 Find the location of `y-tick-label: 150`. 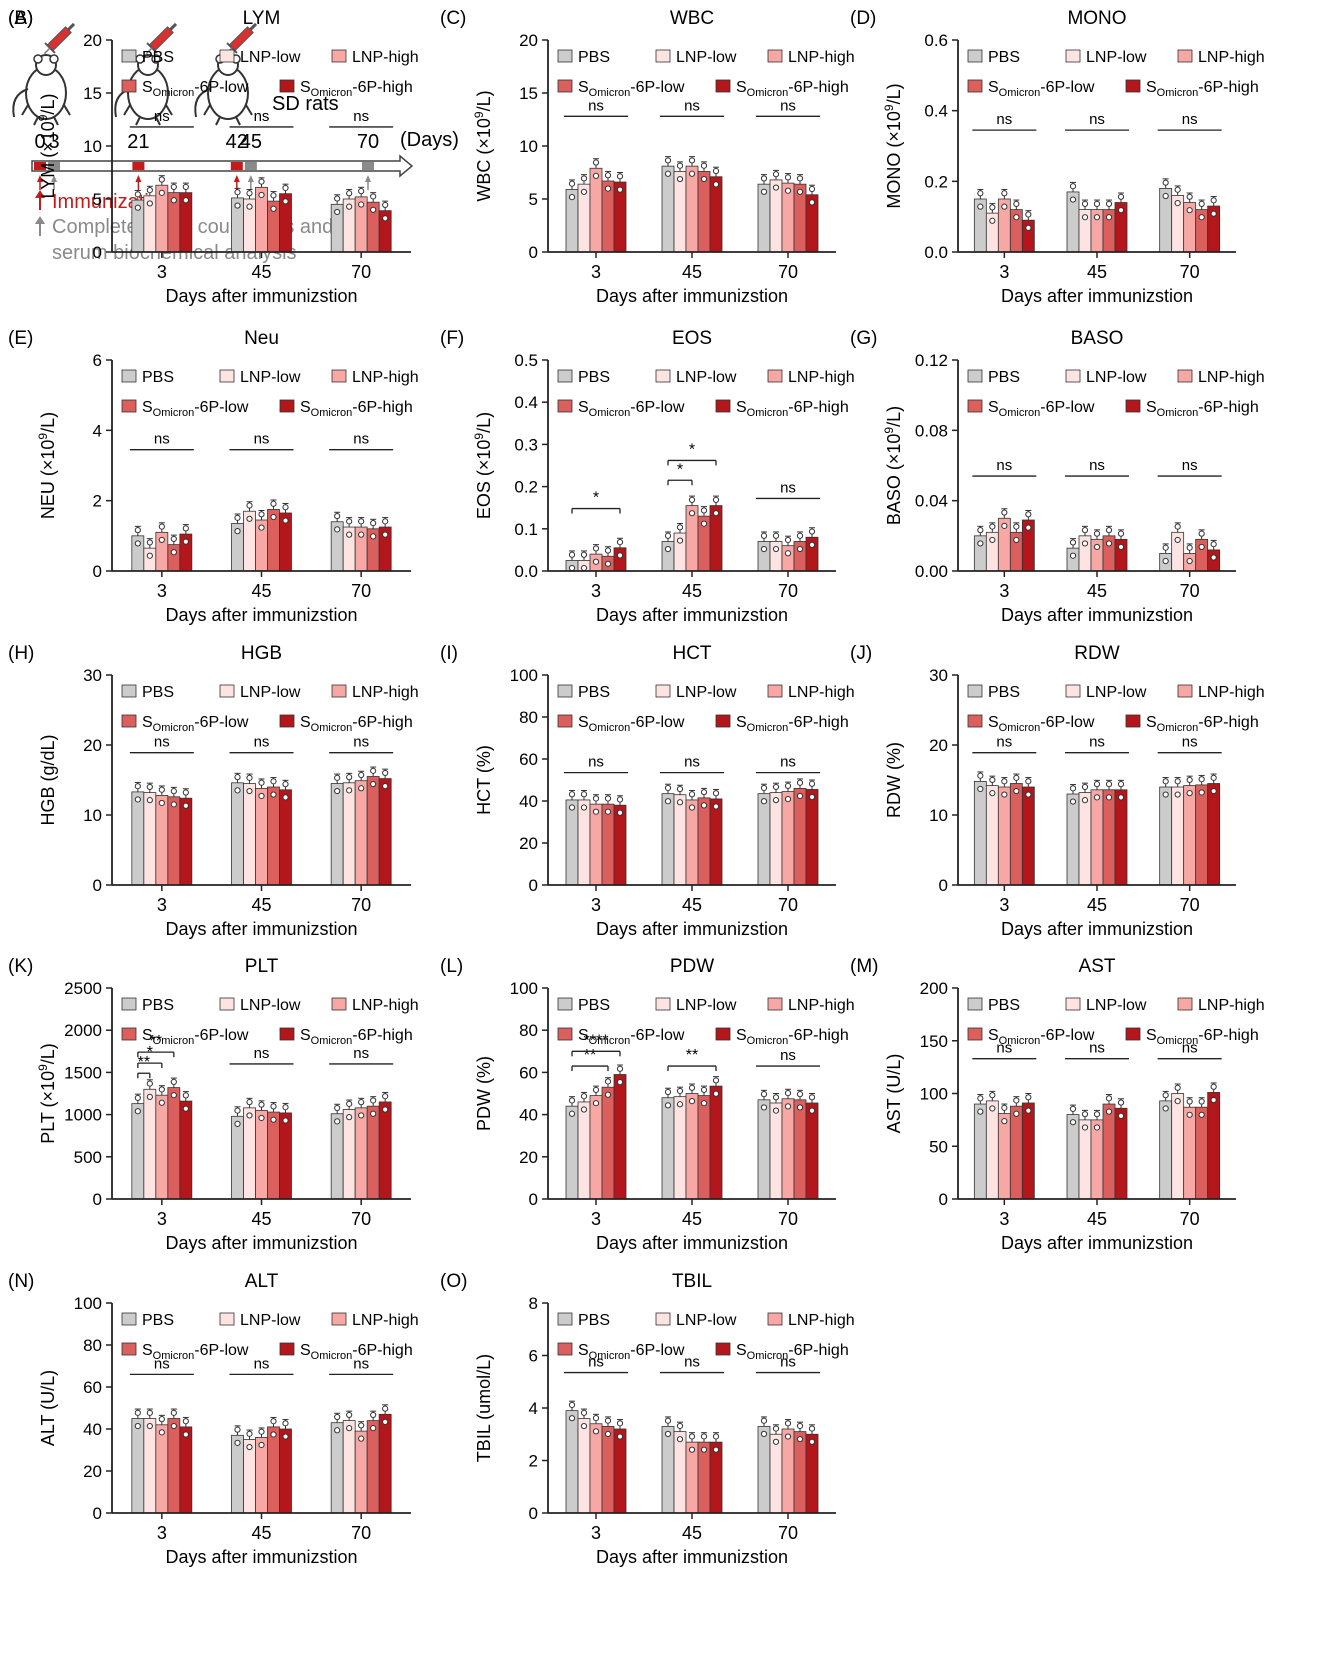

y-tick-label: 150 is located at coordinates (934, 1041).